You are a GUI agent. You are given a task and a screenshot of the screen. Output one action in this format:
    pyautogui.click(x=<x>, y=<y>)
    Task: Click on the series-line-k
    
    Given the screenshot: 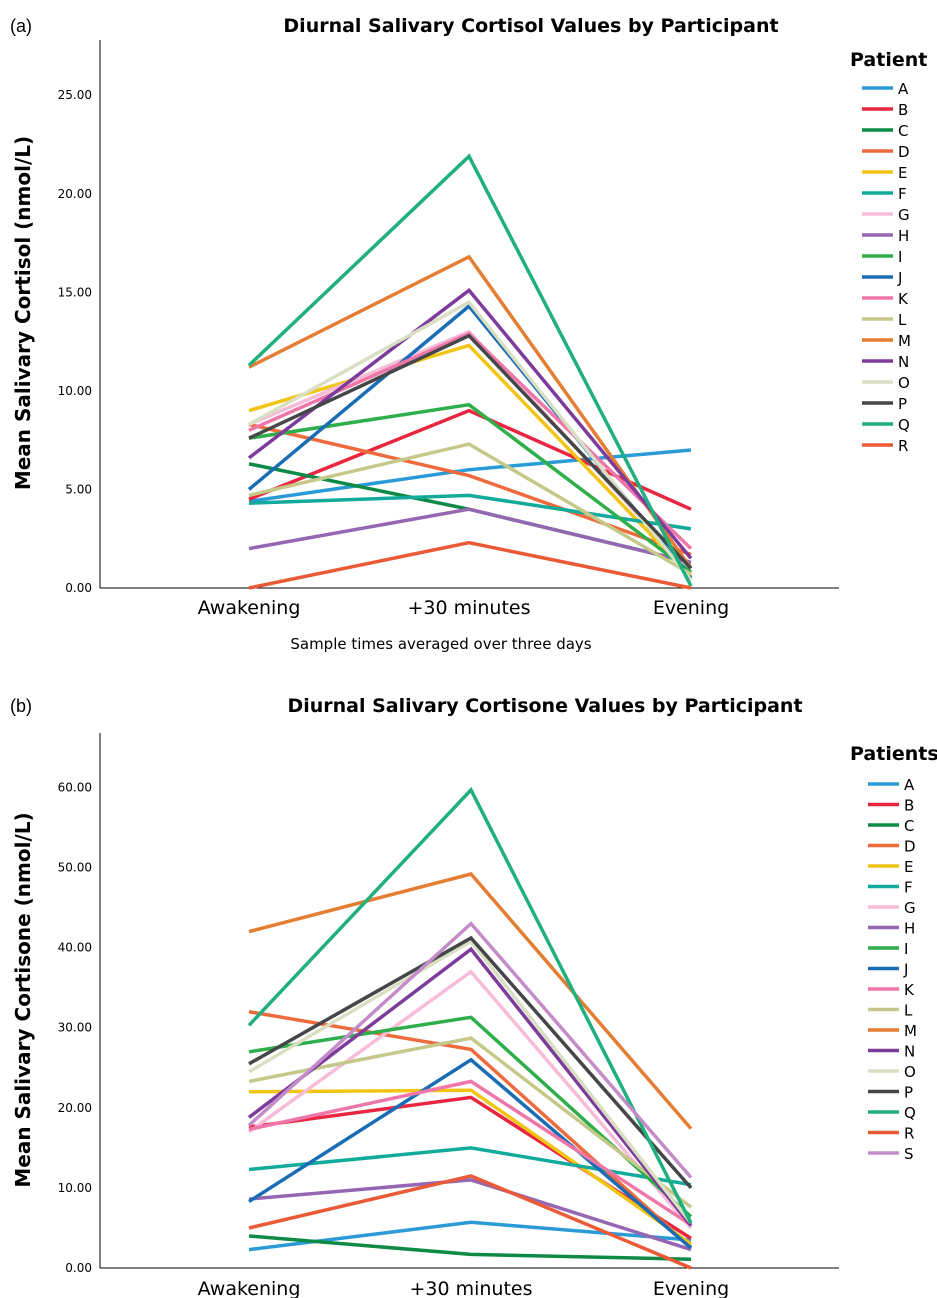 What is the action you would take?
    pyautogui.click(x=470, y=440)
    